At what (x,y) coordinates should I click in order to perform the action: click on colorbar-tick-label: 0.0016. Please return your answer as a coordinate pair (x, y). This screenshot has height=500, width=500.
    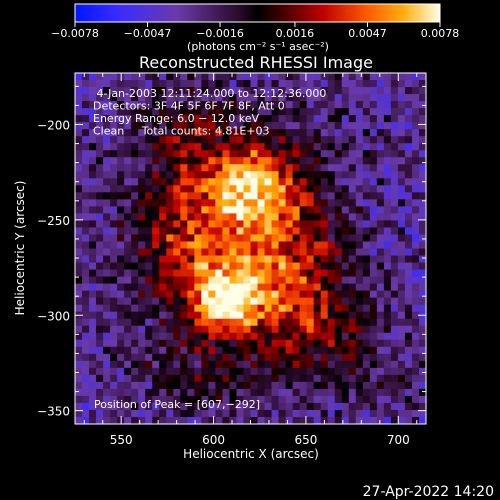
    Looking at the image, I should click on (295, 33).